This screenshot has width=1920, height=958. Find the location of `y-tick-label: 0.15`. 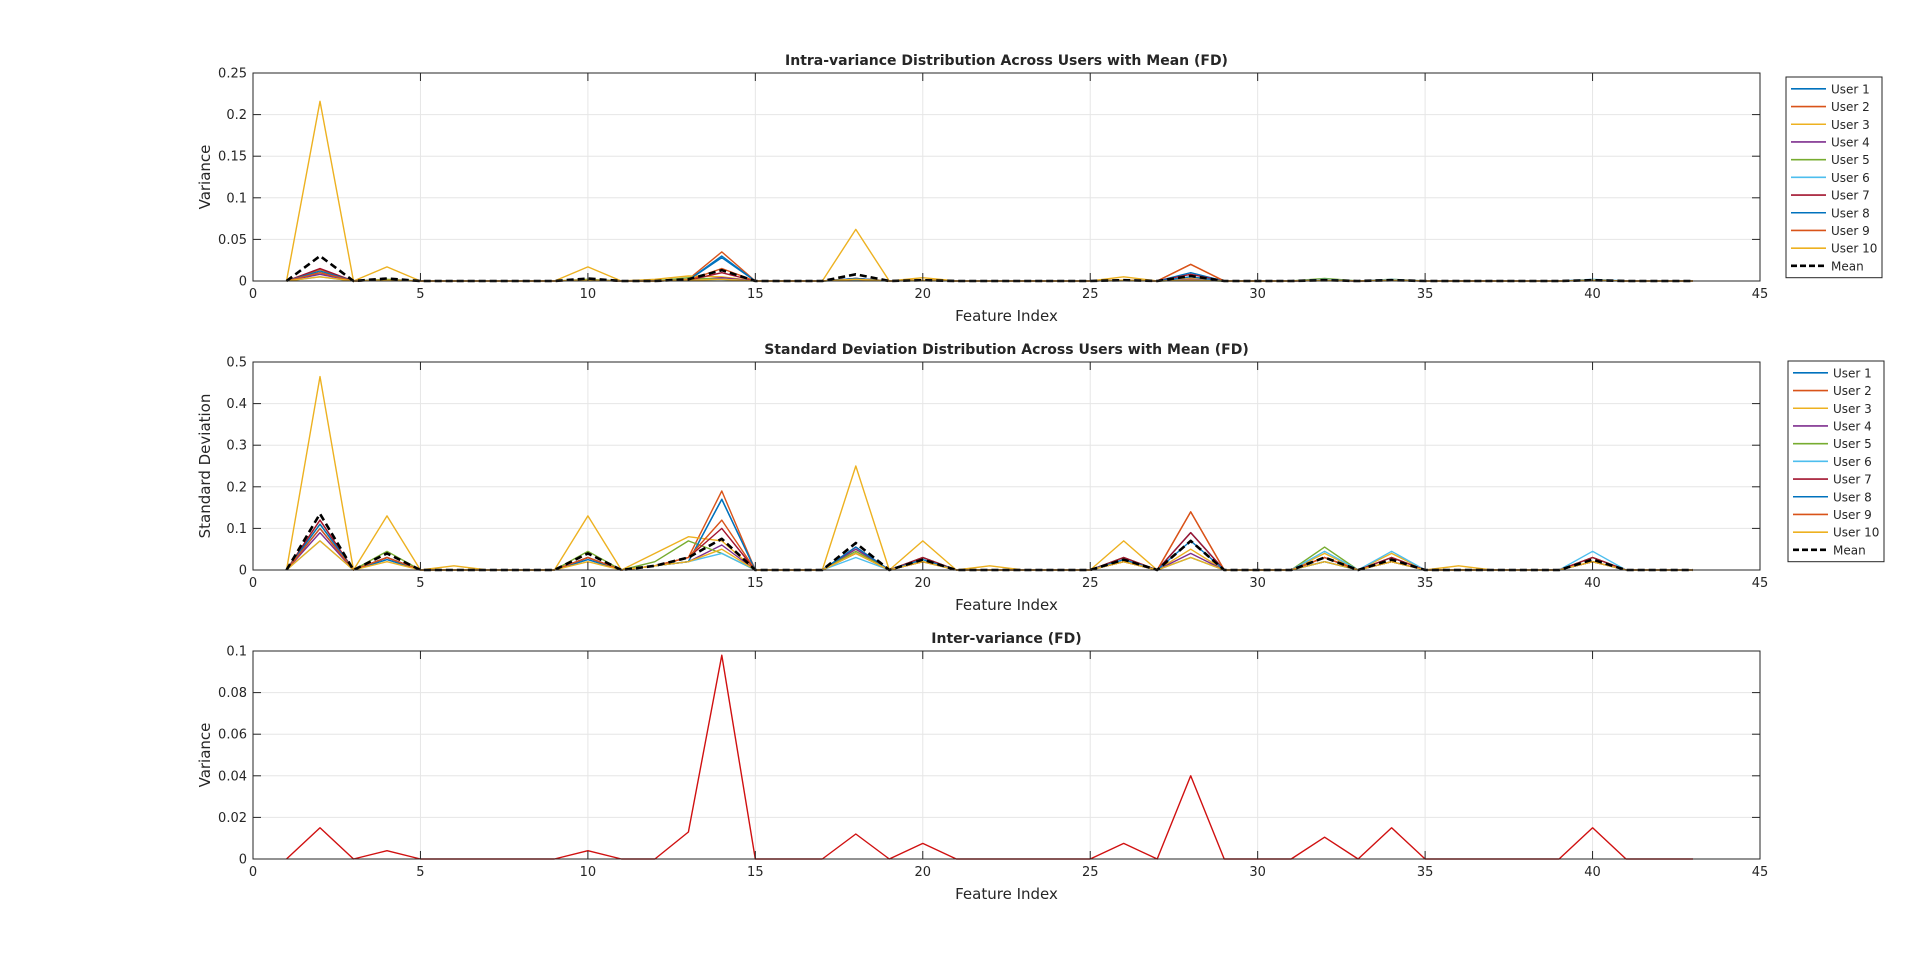

y-tick-label: 0.15 is located at coordinates (232, 157).